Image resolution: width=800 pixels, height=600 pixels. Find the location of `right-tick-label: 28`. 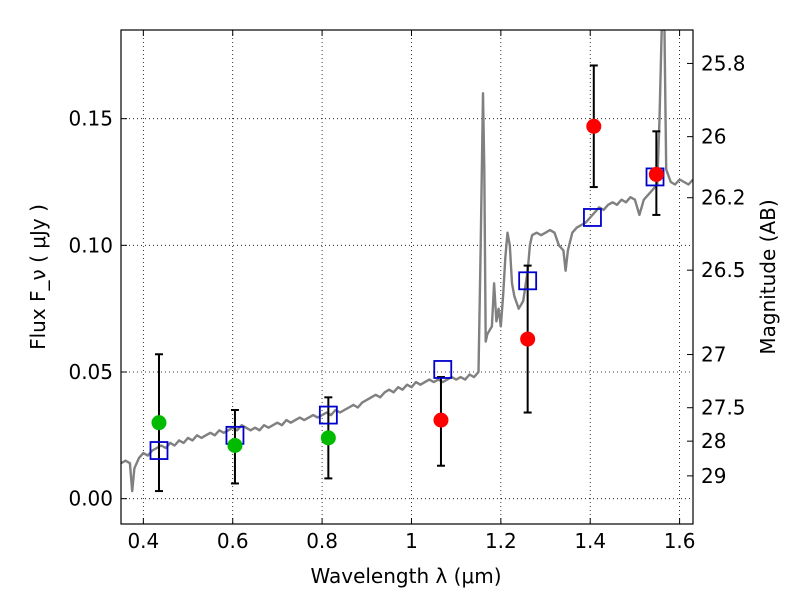

right-tick-label: 28 is located at coordinates (713, 441).